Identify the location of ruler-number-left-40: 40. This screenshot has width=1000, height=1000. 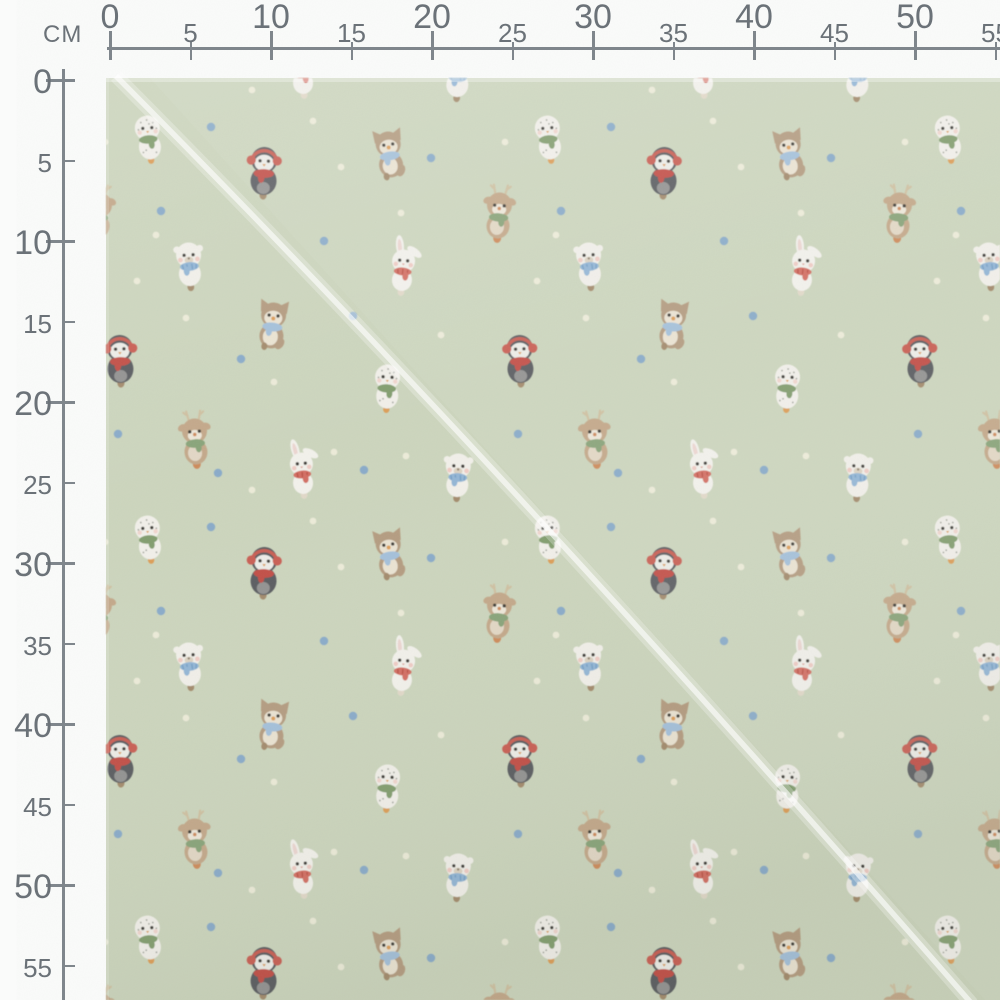
(33, 726).